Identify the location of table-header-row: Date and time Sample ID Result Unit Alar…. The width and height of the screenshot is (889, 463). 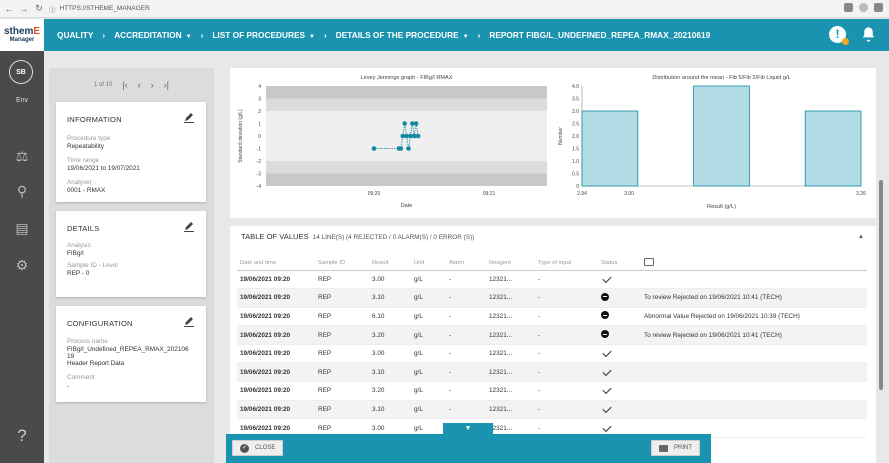
(552, 263).